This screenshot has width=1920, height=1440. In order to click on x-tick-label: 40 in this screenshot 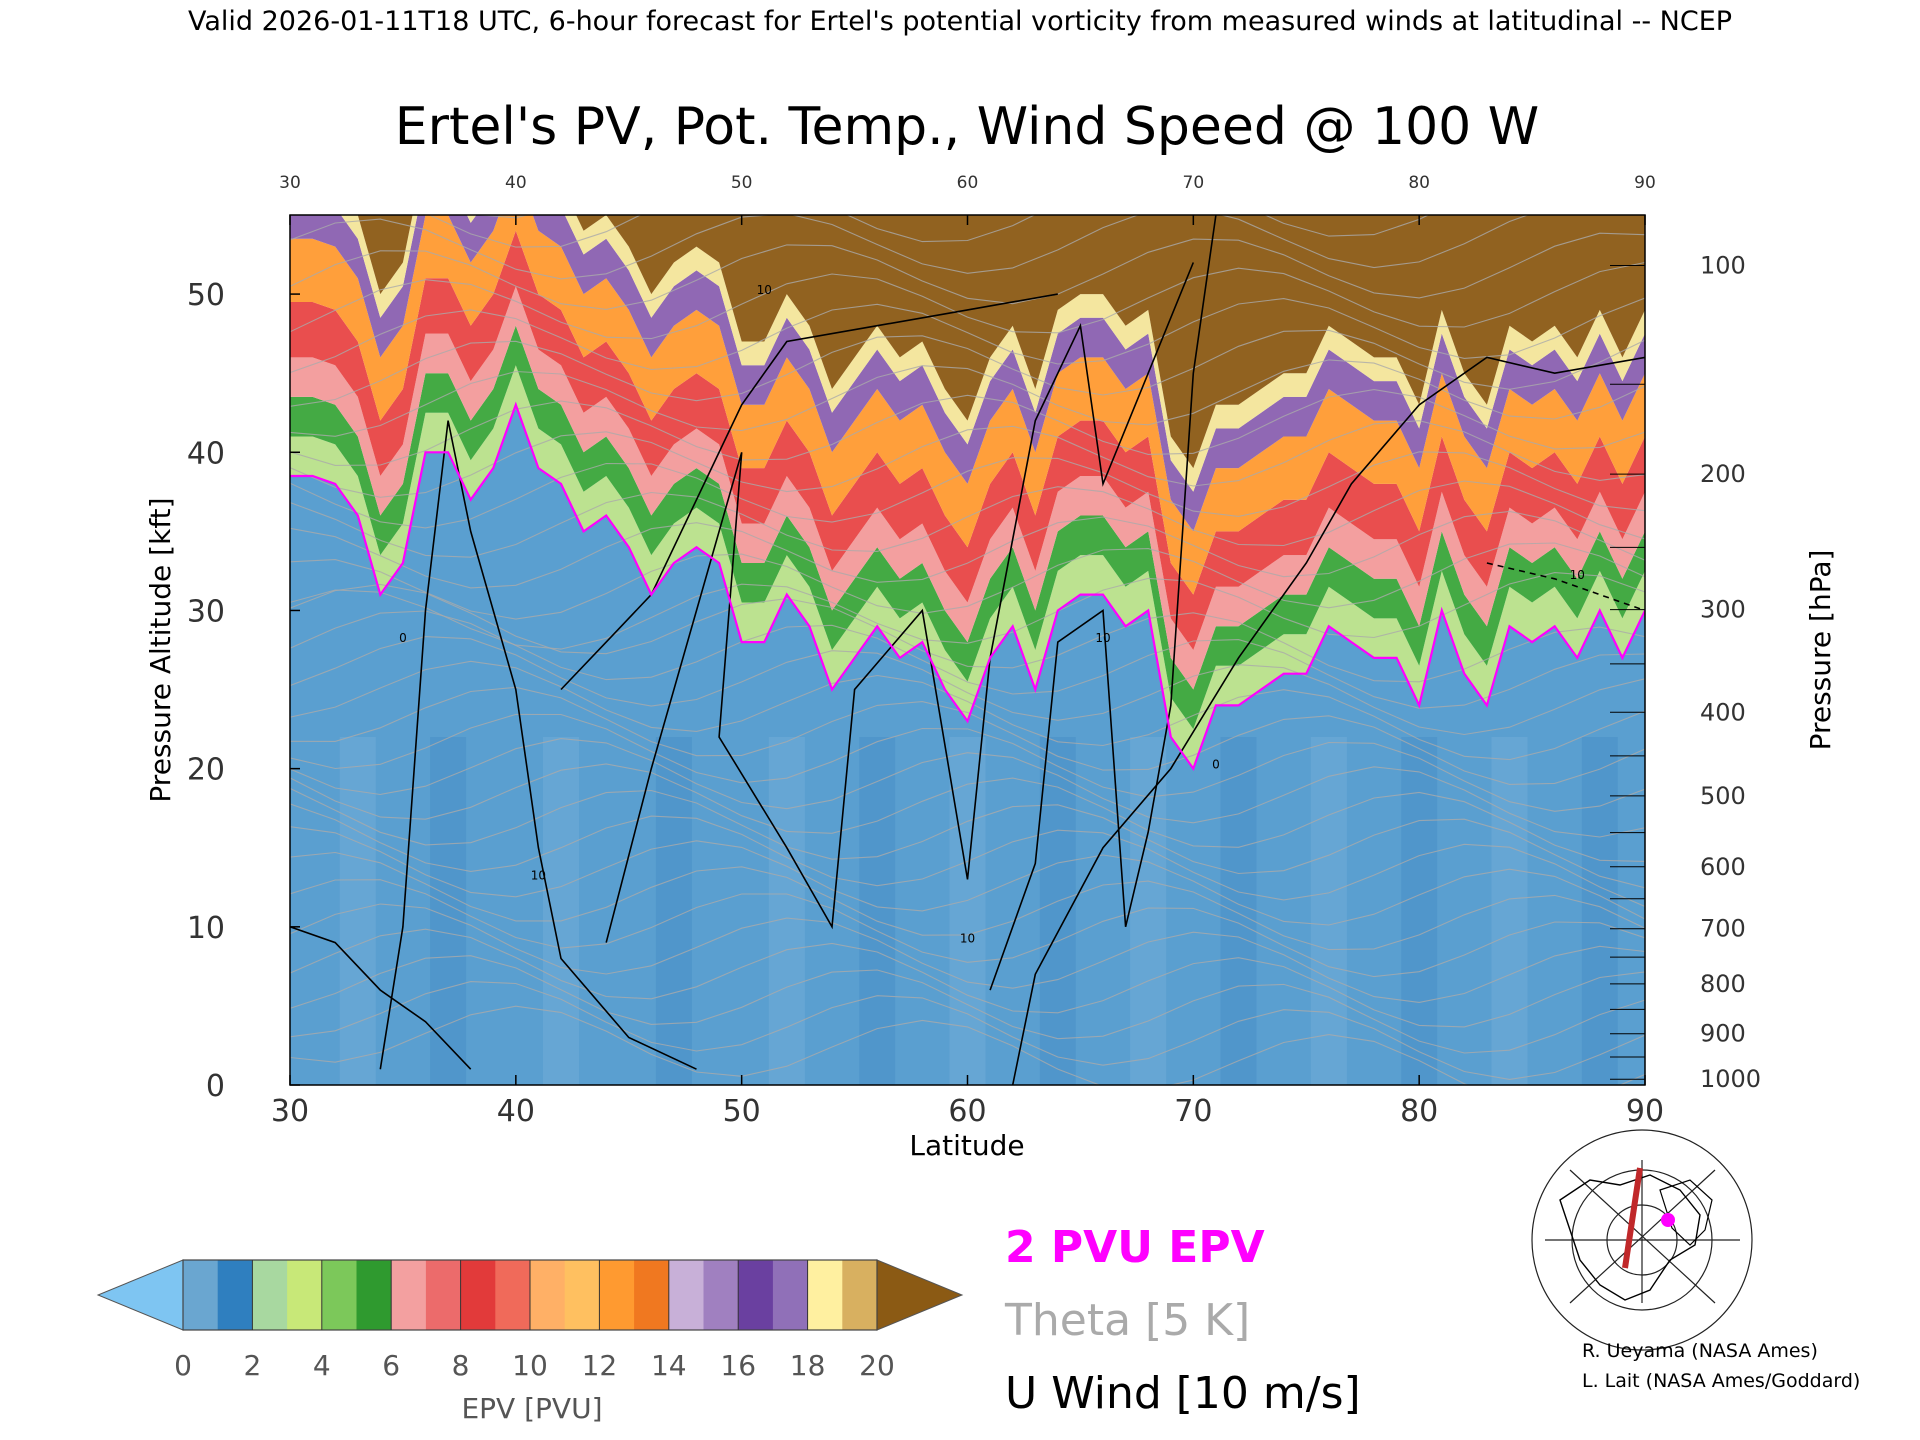, I will do `click(516, 1111)`.